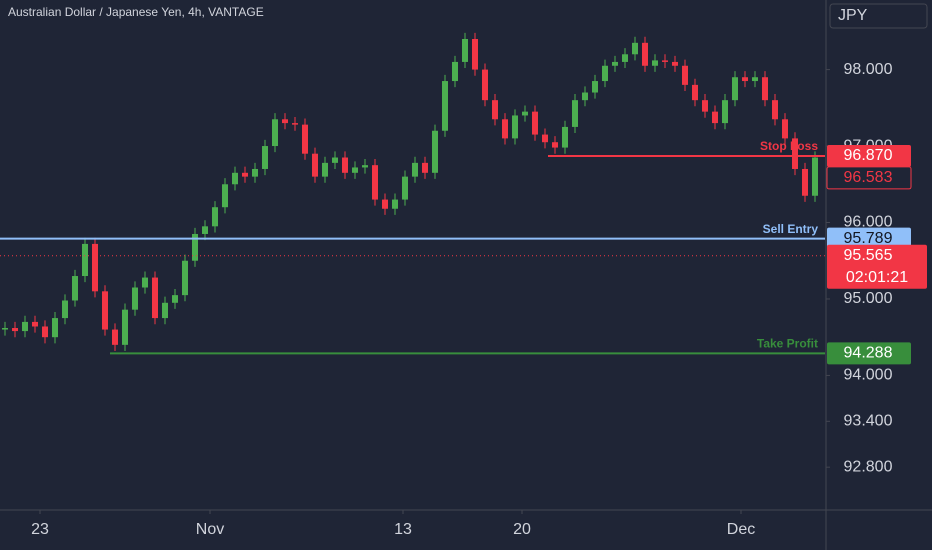  Describe the element at coordinates (40, 529) in the screenshot. I see `x-tick-label: 23` at that location.